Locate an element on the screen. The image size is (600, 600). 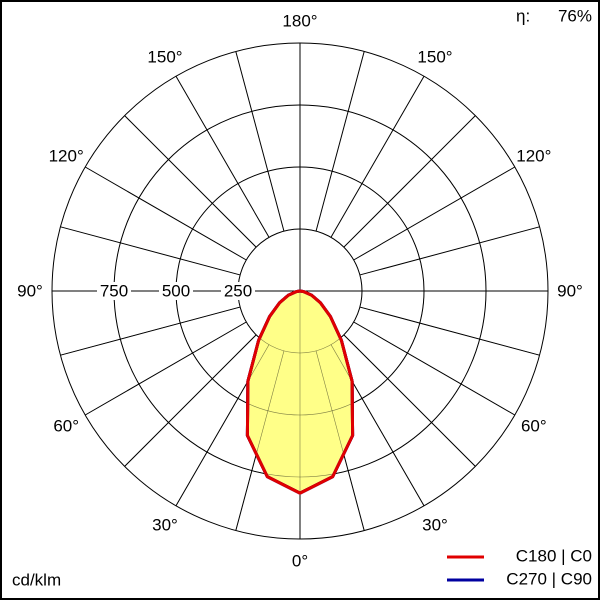
angle-label: 0° is located at coordinates (300, 560).